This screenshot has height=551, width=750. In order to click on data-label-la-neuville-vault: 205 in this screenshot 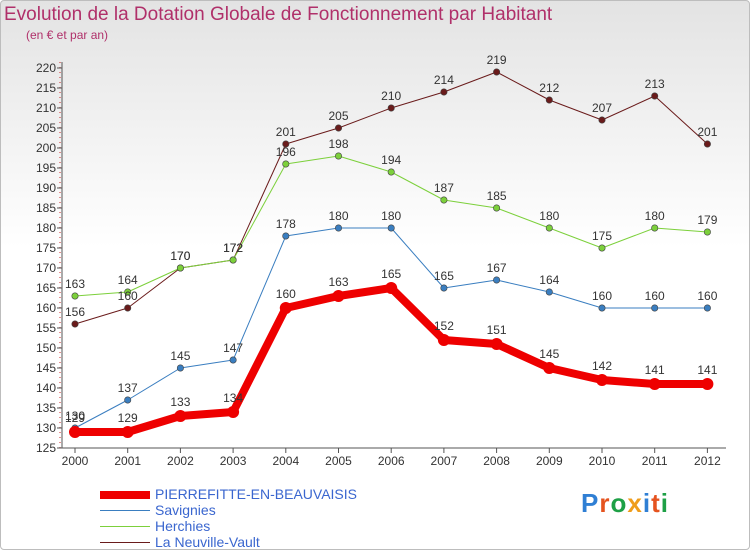, I will do `click(338, 116)`.